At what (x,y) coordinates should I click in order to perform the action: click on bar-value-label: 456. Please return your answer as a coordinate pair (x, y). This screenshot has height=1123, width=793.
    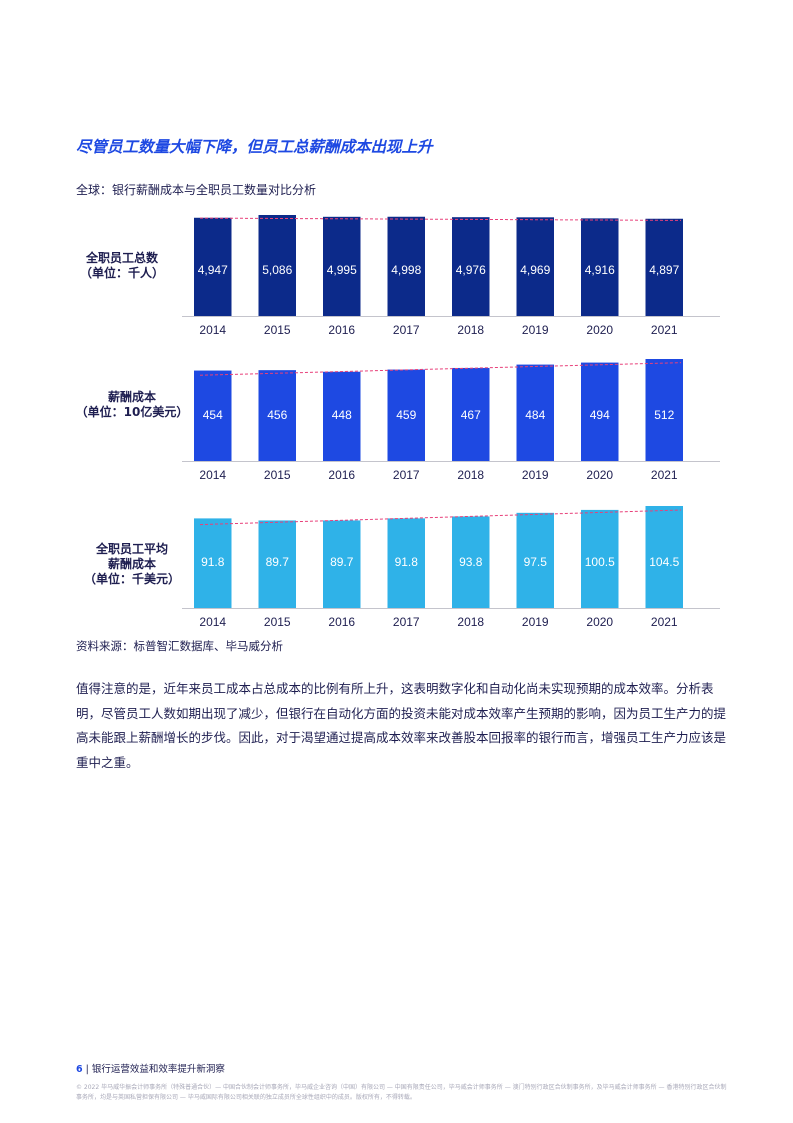
    Looking at the image, I should click on (277, 415).